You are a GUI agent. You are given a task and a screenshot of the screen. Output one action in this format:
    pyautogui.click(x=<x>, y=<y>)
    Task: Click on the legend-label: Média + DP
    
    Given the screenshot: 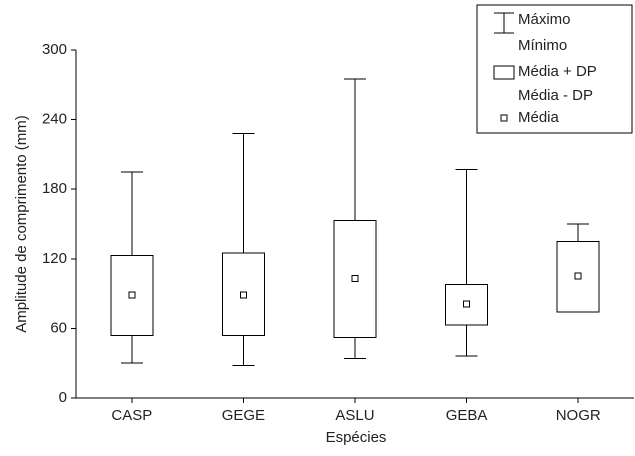 What is the action you would take?
    pyautogui.click(x=557, y=71)
    